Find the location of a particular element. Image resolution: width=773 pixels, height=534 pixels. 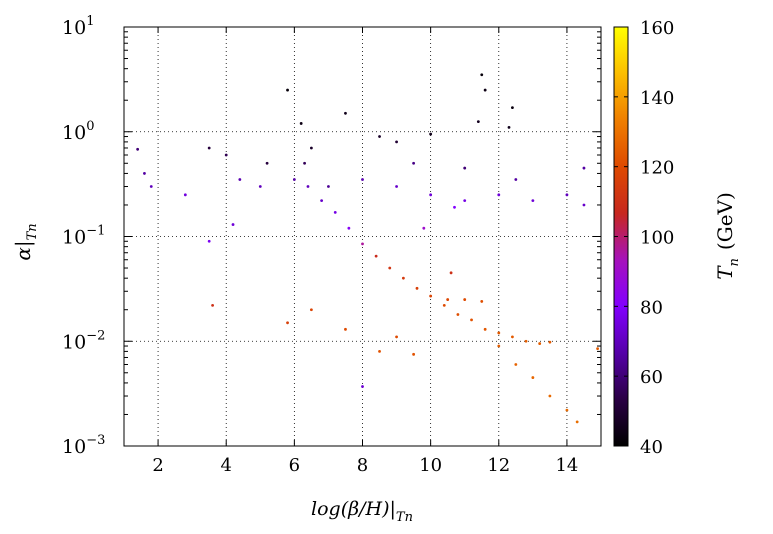

svg-text: Tn(GeV) is located at coordinates (727, 236).